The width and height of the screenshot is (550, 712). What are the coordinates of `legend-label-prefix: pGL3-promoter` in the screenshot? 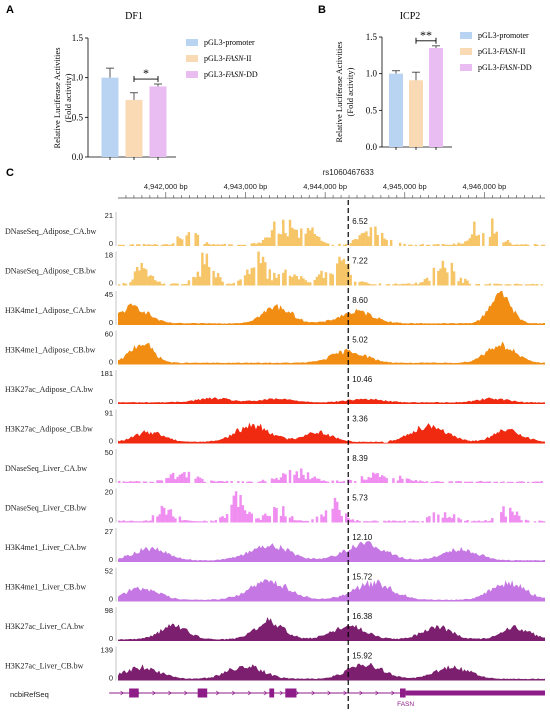 It's located at (503, 35).